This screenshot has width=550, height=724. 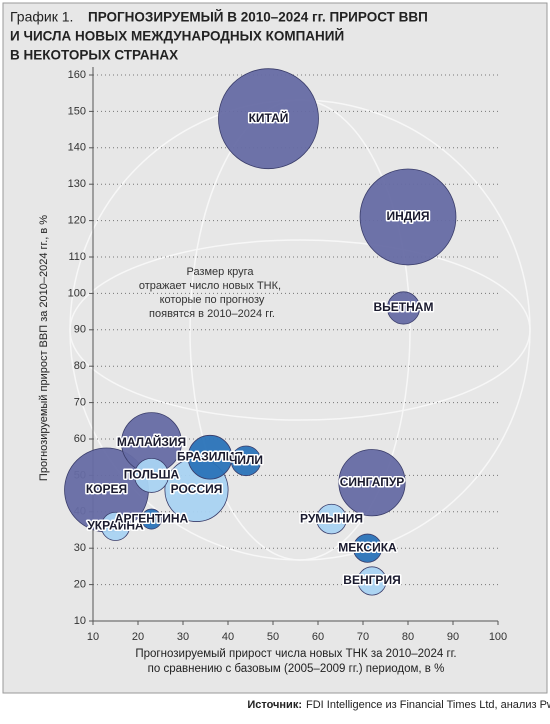 I want to click on annotation: Размер круга, so click(x=220, y=272).